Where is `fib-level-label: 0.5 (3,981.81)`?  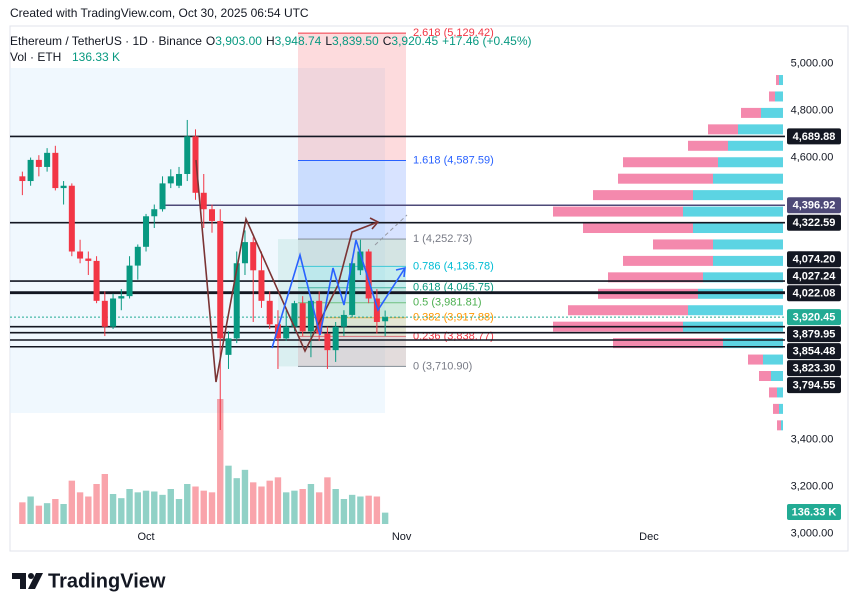 fib-level-label: 0.5 (3,981.81) is located at coordinates (447, 303).